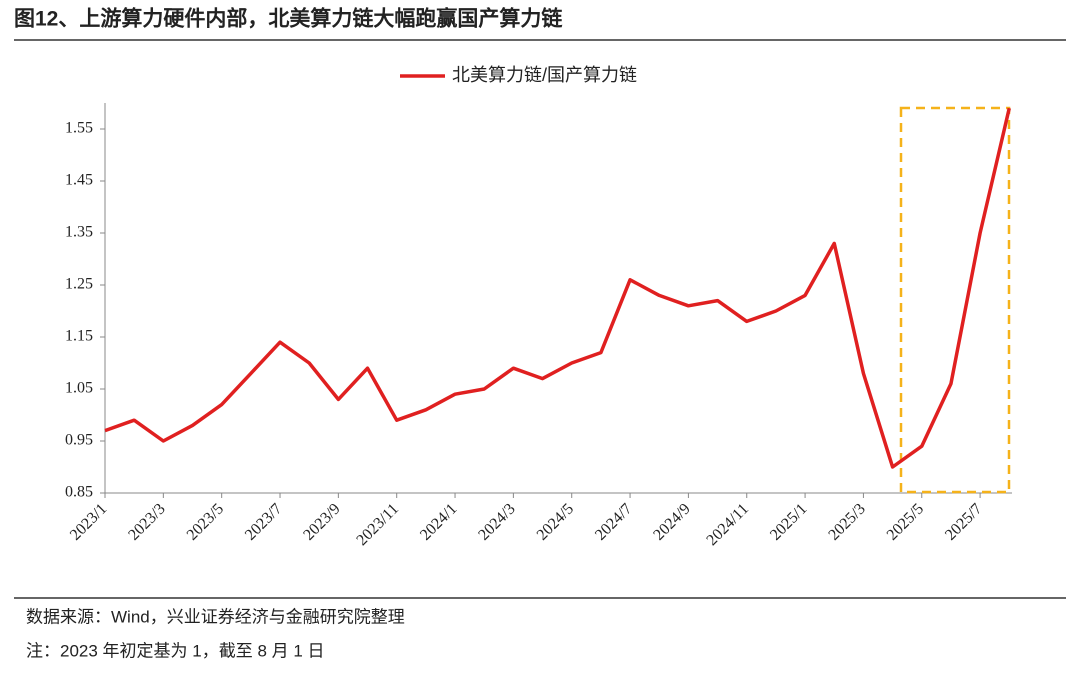 The width and height of the screenshot is (1080, 675). Describe the element at coordinates (288, 19) in the screenshot. I see `chart-title: 图12、上游算力硬件内部，北美算力链大幅跑赢国产算力链` at that location.